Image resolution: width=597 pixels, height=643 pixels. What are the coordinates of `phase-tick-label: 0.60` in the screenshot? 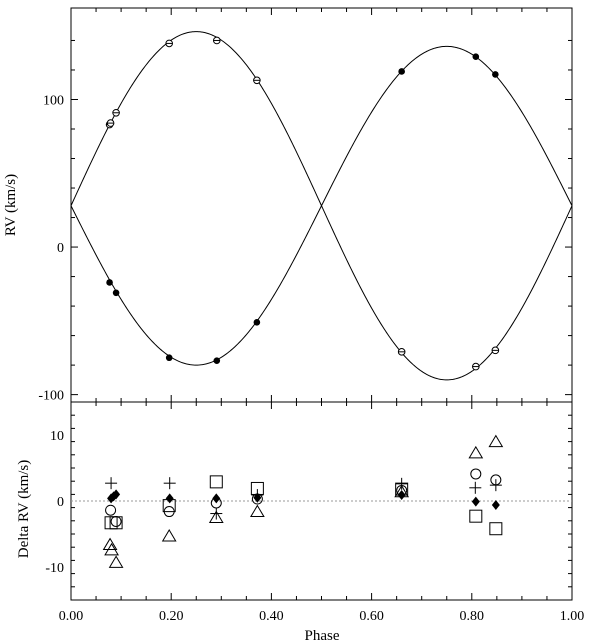 It's located at (371, 616).